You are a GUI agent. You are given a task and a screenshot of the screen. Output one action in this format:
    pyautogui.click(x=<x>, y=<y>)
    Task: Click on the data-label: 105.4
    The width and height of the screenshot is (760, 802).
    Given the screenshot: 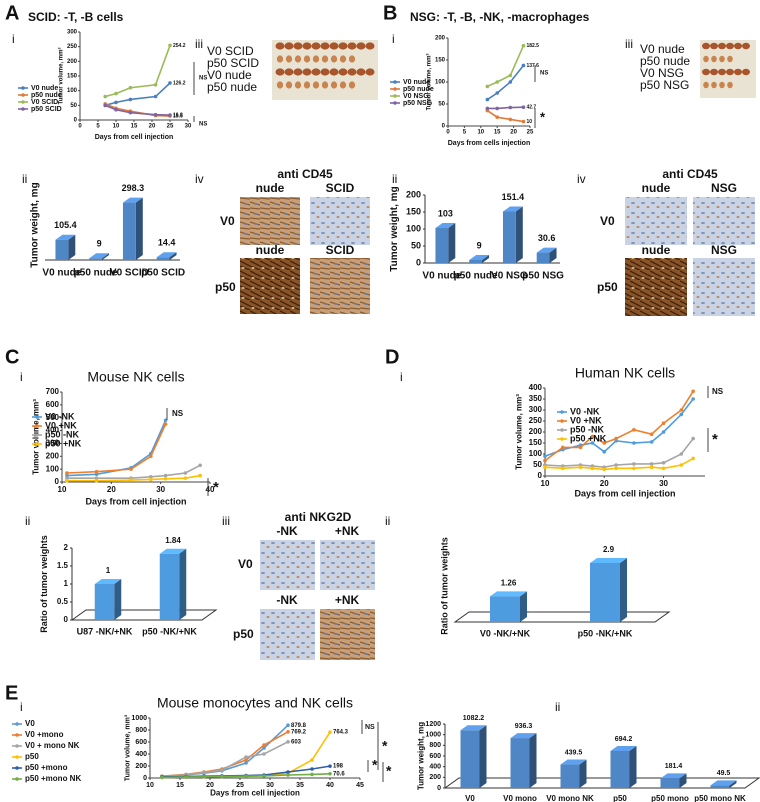 What is the action you would take?
    pyautogui.click(x=65, y=225)
    